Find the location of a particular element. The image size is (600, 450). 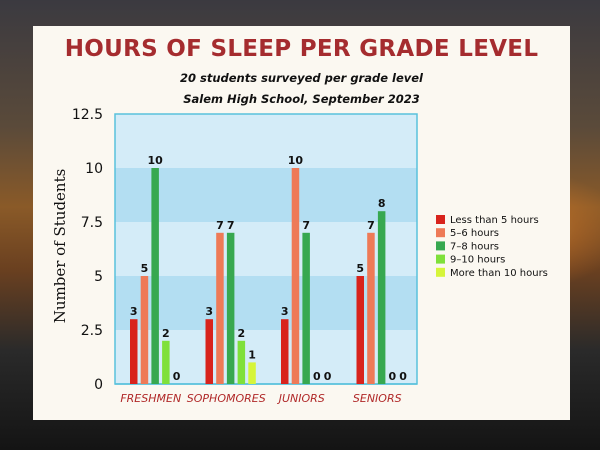

legend-label: More than 10 hours is located at coordinates (499, 273).